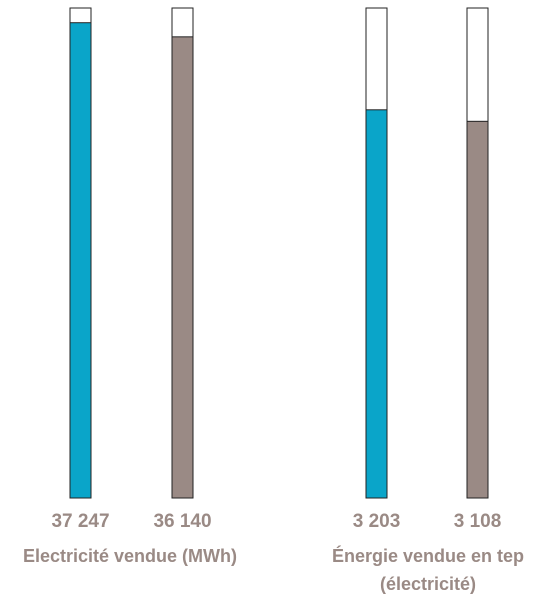 The image size is (535, 598). What do you see at coordinates (182, 267) in the screenshot?
I see `bar-g1-s2` at bounding box center [182, 267].